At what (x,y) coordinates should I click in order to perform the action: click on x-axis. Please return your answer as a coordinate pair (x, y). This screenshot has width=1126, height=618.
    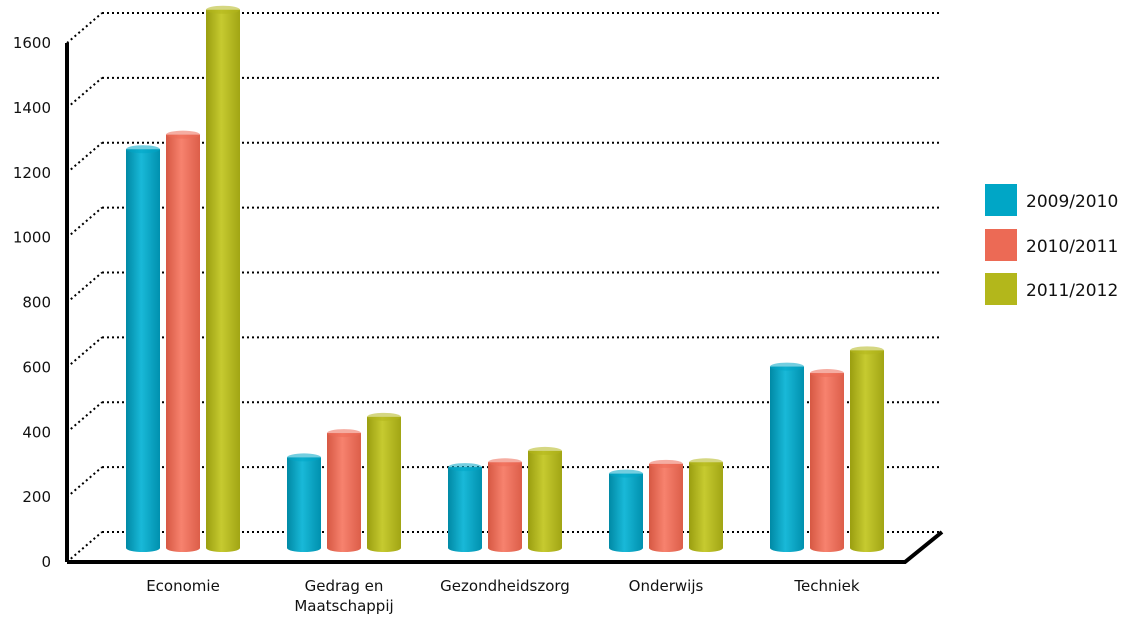
    Looking at the image, I should click on (505, 547).